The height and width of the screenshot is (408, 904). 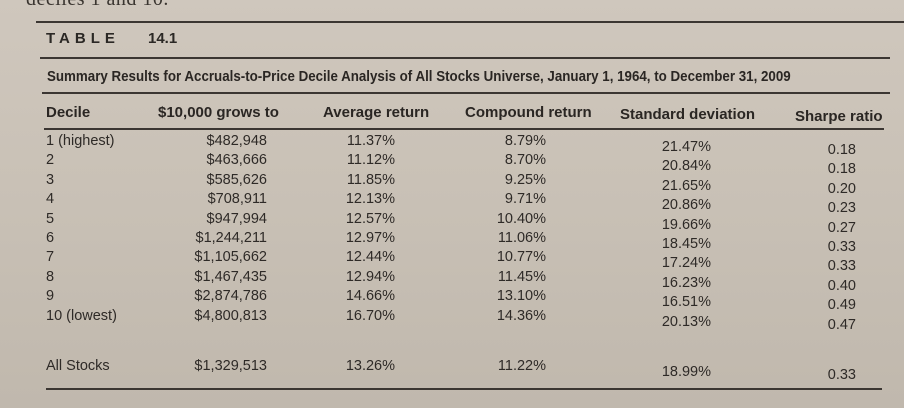 I want to click on cell-avg-return: 12.13%, so click(x=370, y=199).